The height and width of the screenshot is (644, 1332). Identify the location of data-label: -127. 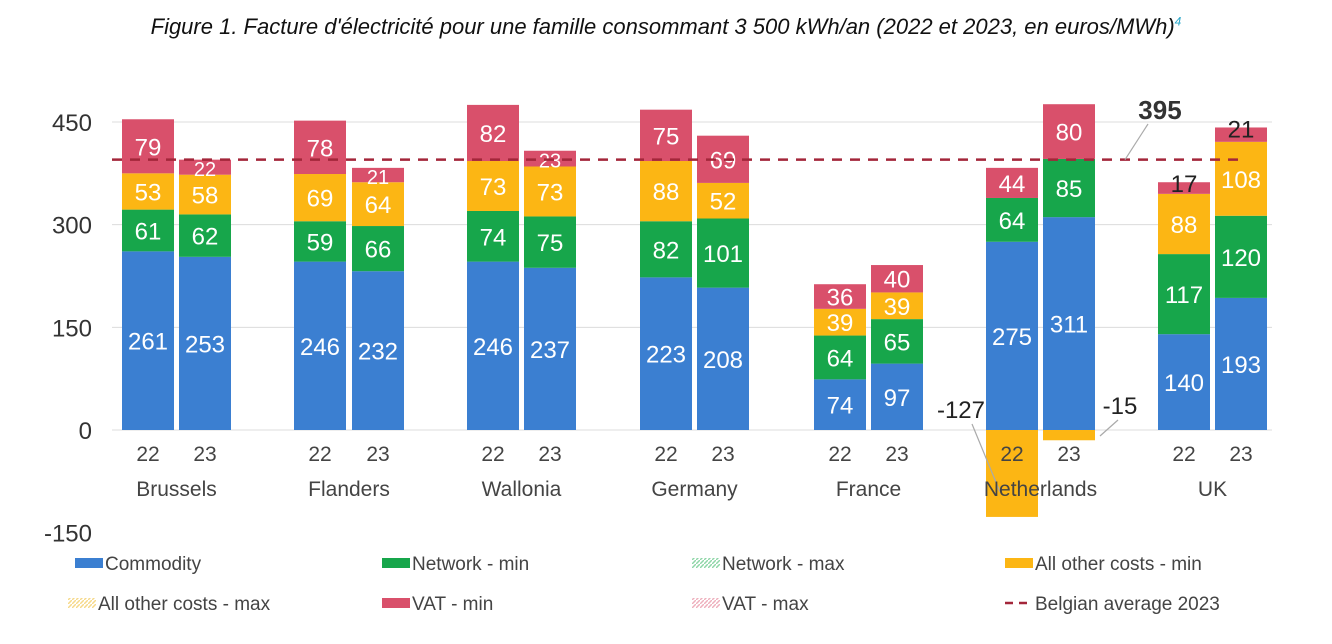
(961, 410).